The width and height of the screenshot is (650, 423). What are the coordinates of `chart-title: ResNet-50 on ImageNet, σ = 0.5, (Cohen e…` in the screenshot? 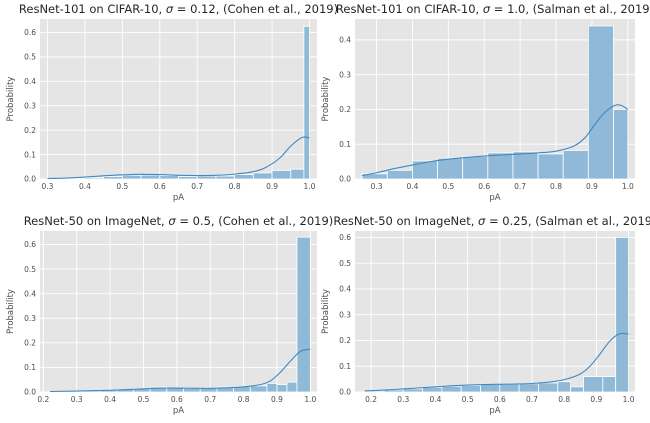 It's located at (179, 221).